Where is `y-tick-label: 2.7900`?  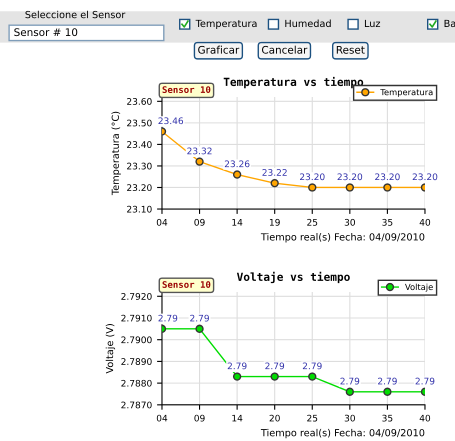 y-tick-label: 2.7900 is located at coordinates (136, 340).